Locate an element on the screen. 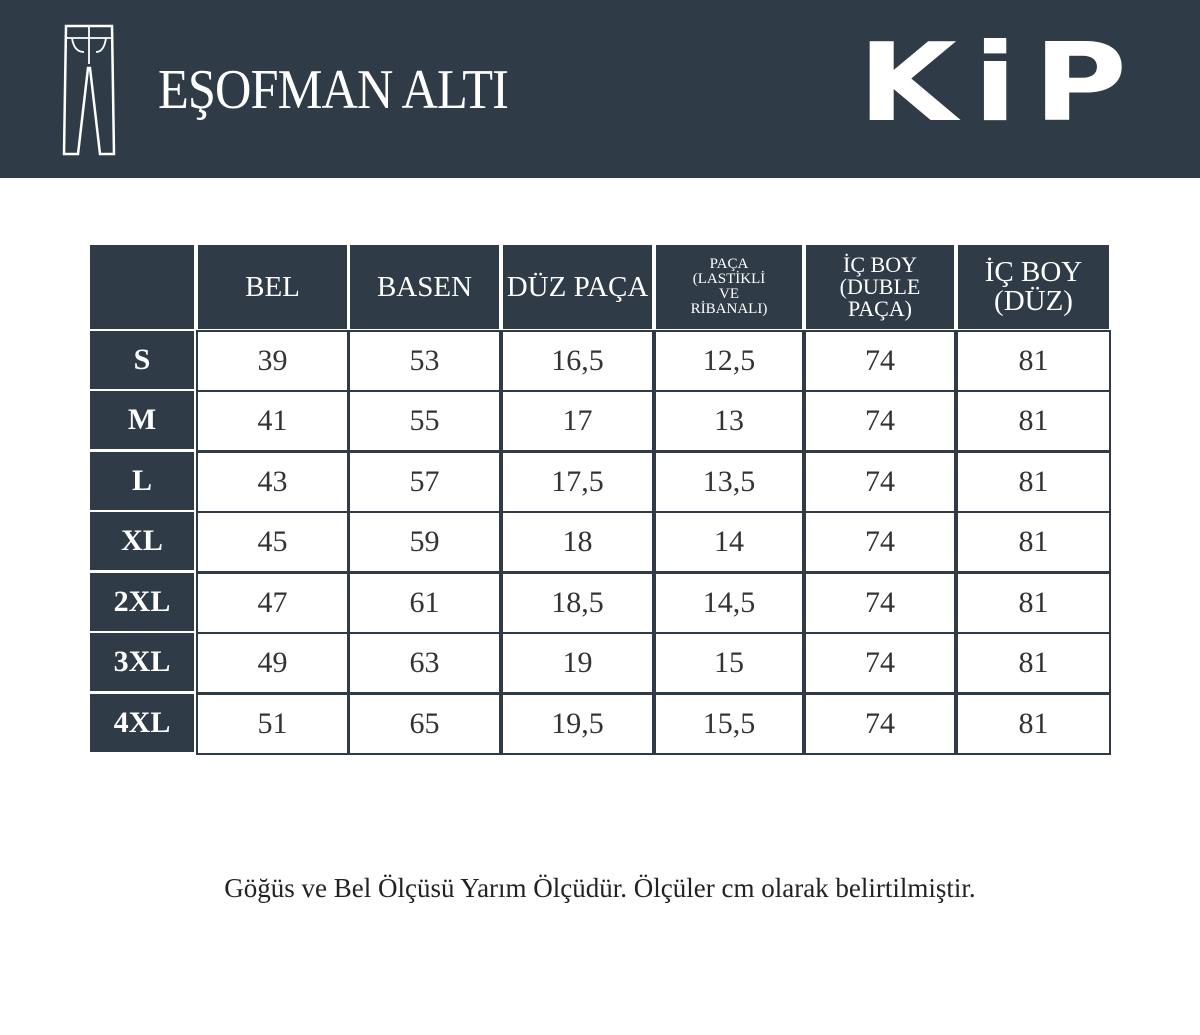 Image resolution: width=1200 pixels, height=1035 pixels. value-cell: 13 is located at coordinates (729, 421).